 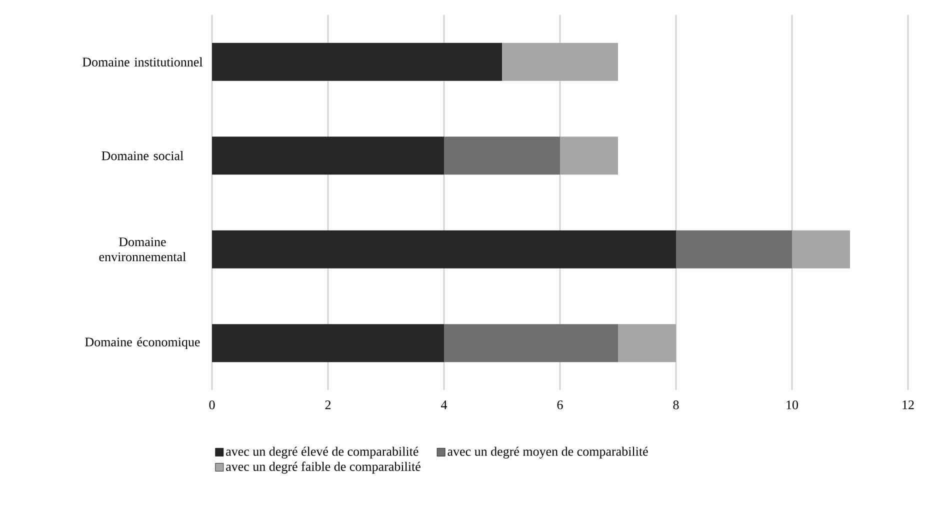 I want to click on y-tick-label: Domaine social, so click(x=143, y=155).